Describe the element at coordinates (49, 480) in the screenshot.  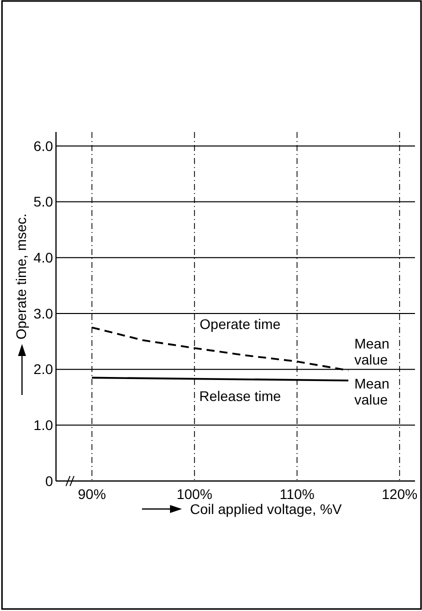
I see `y-tick-label: 0` at that location.